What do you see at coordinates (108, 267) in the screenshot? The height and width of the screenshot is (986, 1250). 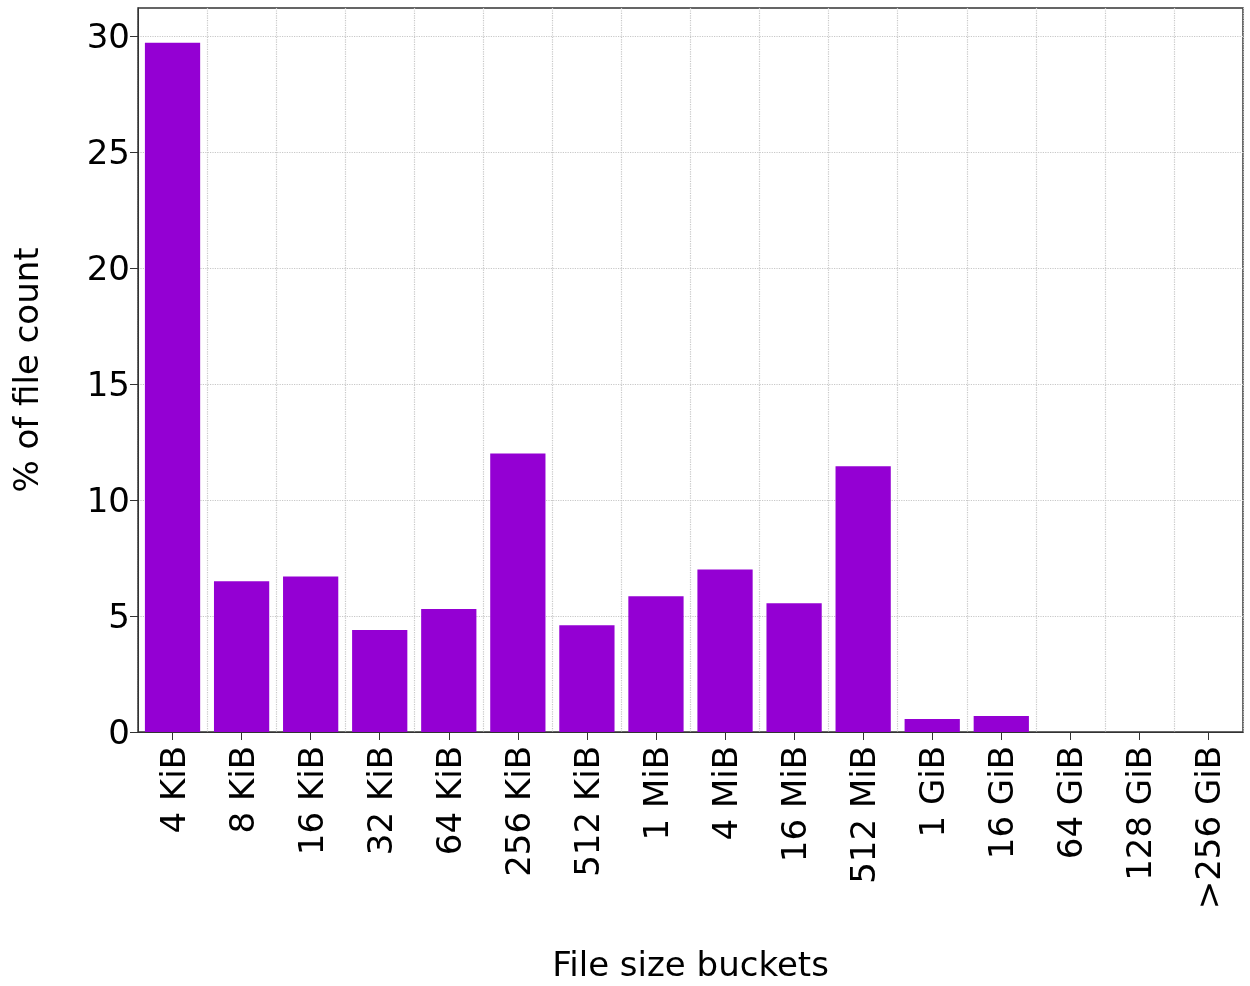 I see `y-tick-label: 20` at bounding box center [108, 267].